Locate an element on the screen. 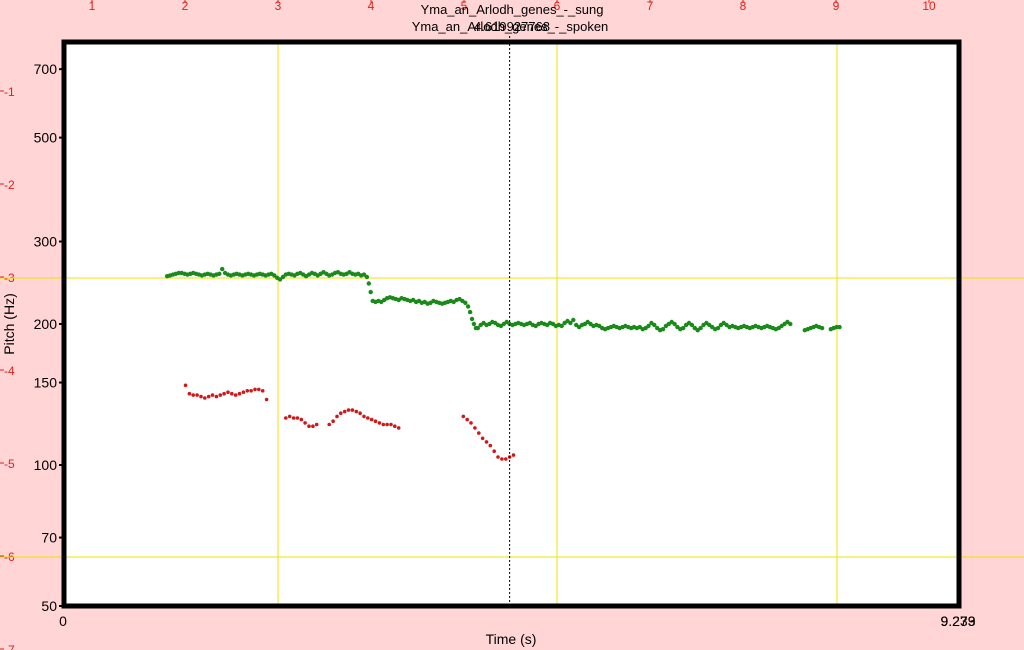  left-ruler-number: -7 is located at coordinates (9, 646).